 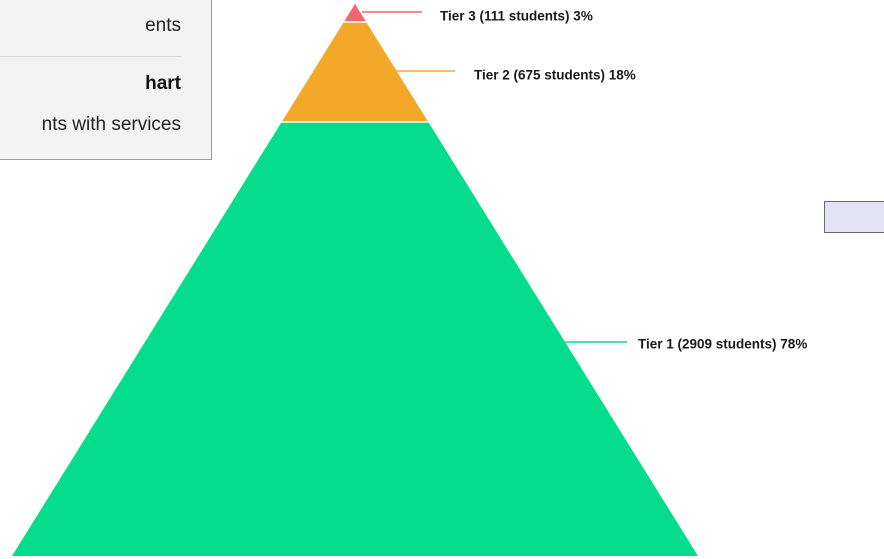 I want to click on tier-2-segment, so click(x=355, y=72).